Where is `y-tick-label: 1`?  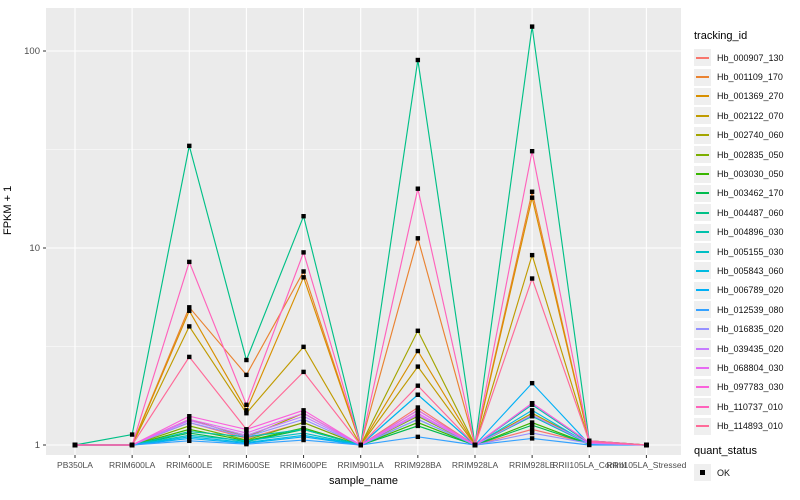 y-tick-label: 1 is located at coordinates (37, 445).